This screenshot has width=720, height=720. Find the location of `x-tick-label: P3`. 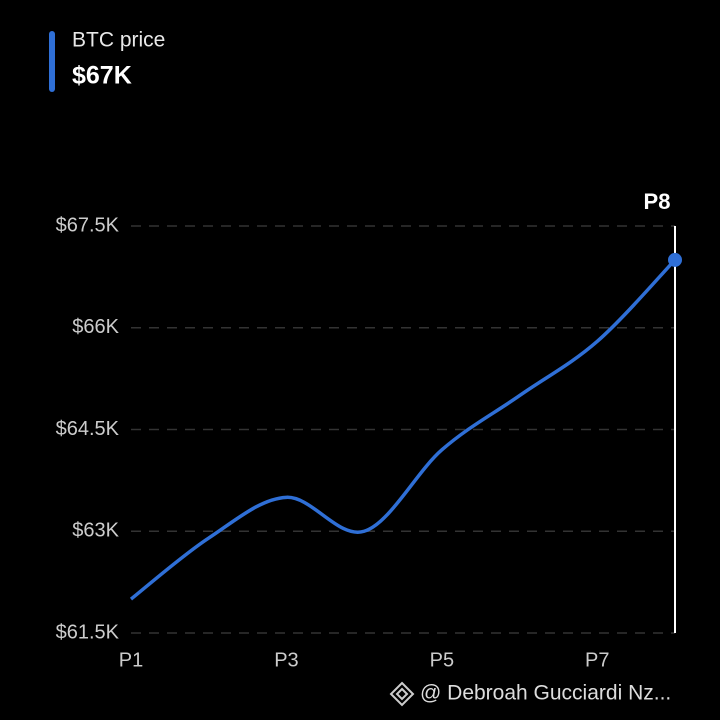

x-tick-label: P3 is located at coordinates (286, 660).